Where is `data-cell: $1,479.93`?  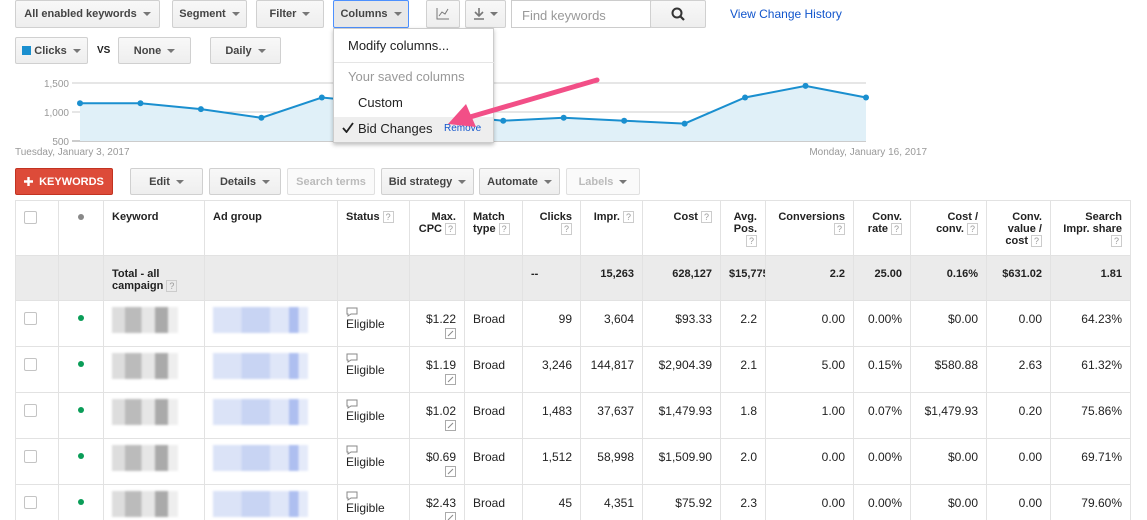 data-cell: $1,479.93 is located at coordinates (948, 415).